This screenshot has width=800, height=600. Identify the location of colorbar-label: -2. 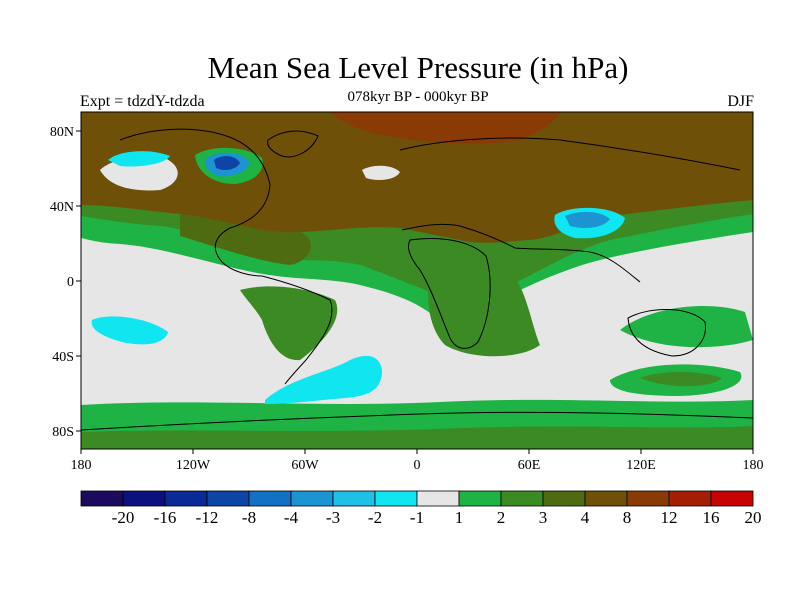
(375, 517).